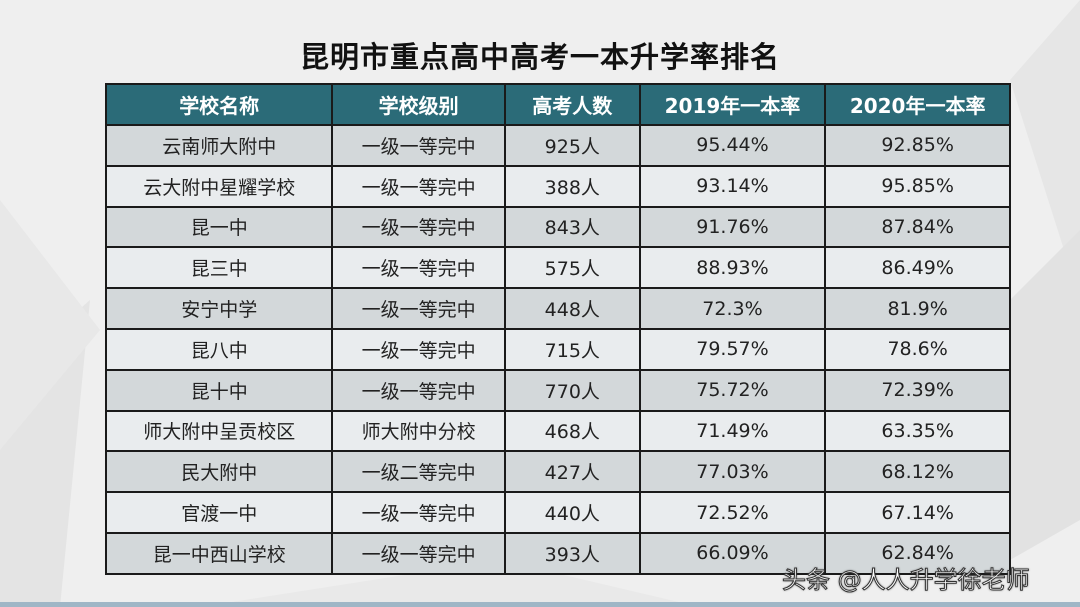 The height and width of the screenshot is (607, 1080). Describe the element at coordinates (418, 104) in the screenshot. I see `header-school-level: 学校级别` at that location.